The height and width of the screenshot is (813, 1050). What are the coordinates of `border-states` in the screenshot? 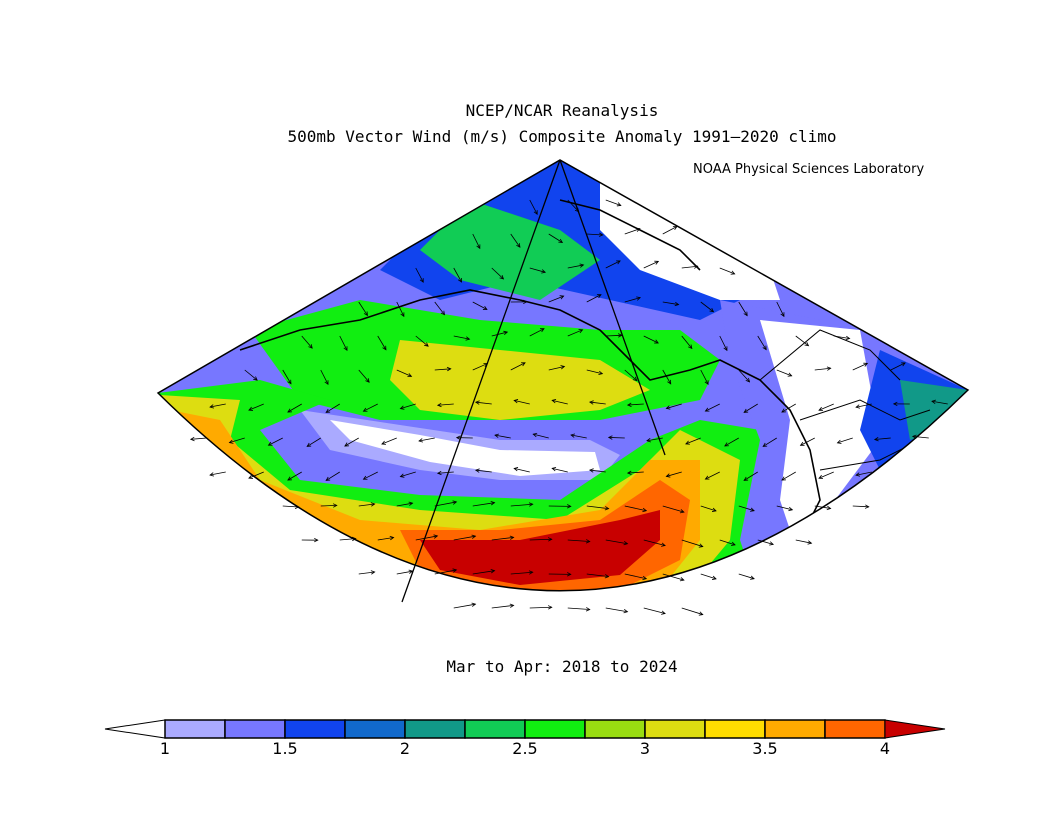 It's located at (865, 410).